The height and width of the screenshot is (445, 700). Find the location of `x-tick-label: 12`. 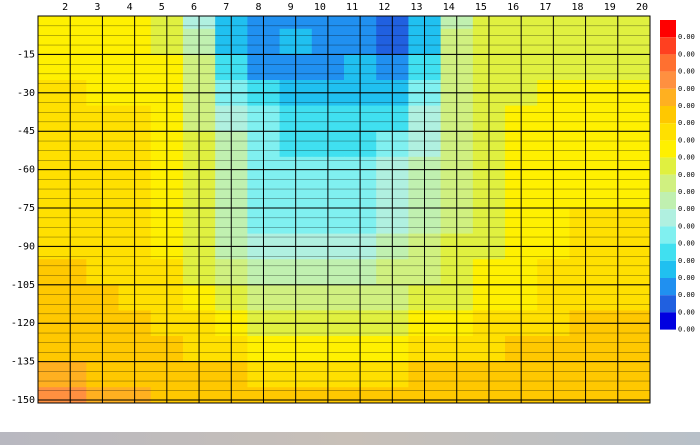

x-tick-label: 12 is located at coordinates (384, 7).